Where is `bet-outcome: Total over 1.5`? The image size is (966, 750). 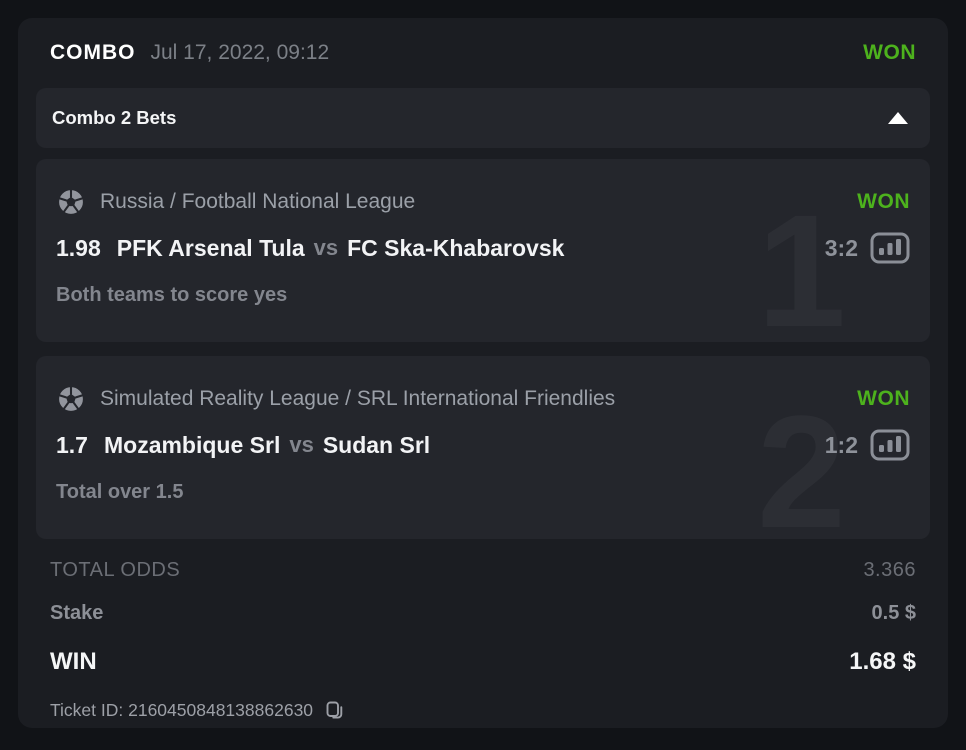
bet-outcome: Total over 1.5 is located at coordinates (120, 492).